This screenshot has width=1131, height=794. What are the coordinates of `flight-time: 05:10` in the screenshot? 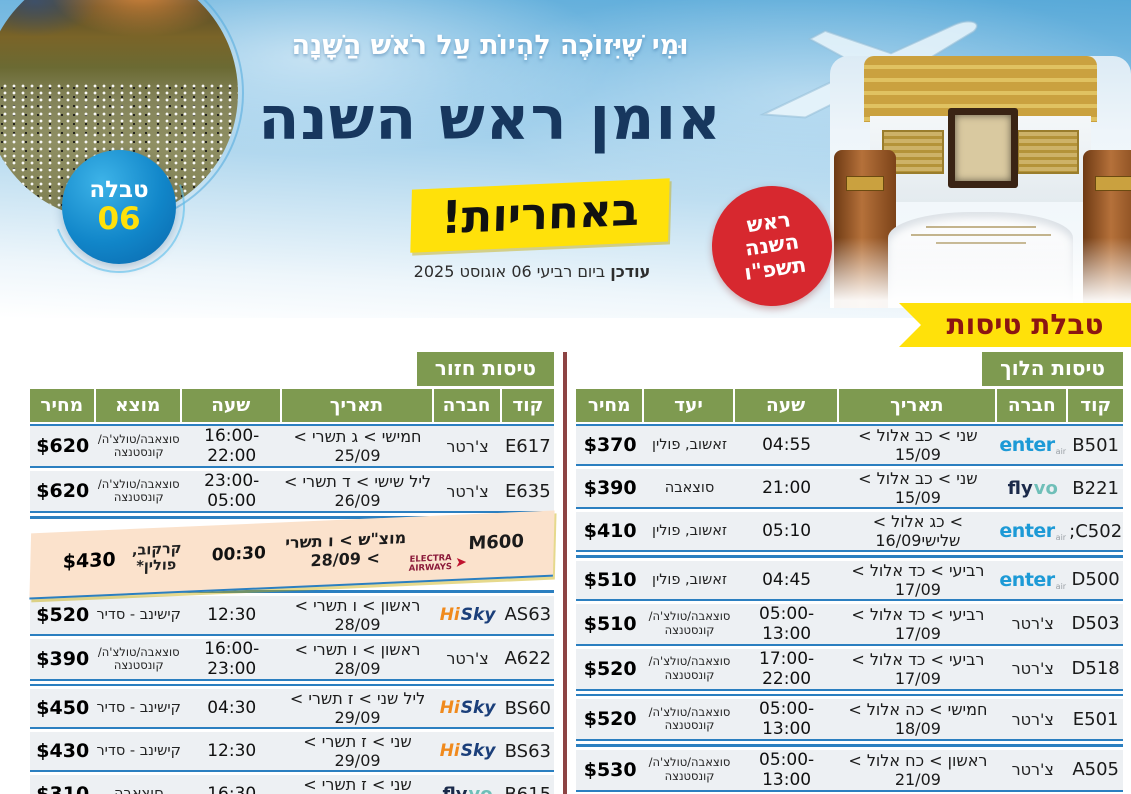 It's located at (787, 531).